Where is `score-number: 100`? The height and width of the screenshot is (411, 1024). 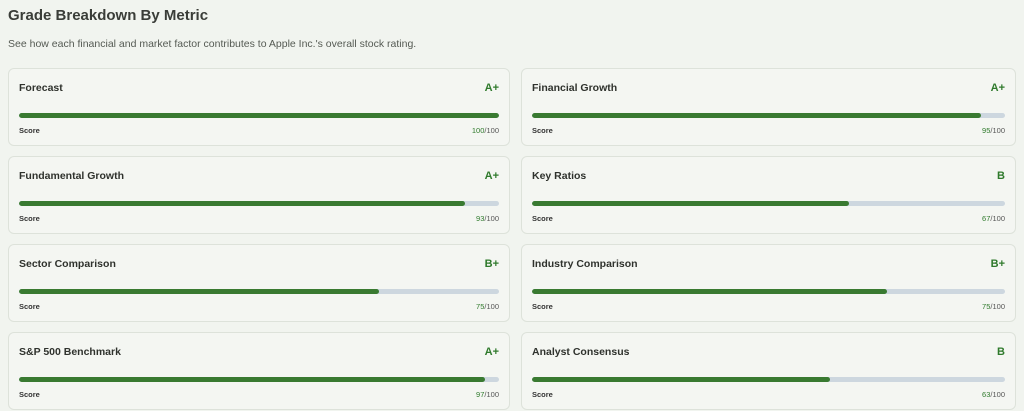
score-number: 100 is located at coordinates (478, 130).